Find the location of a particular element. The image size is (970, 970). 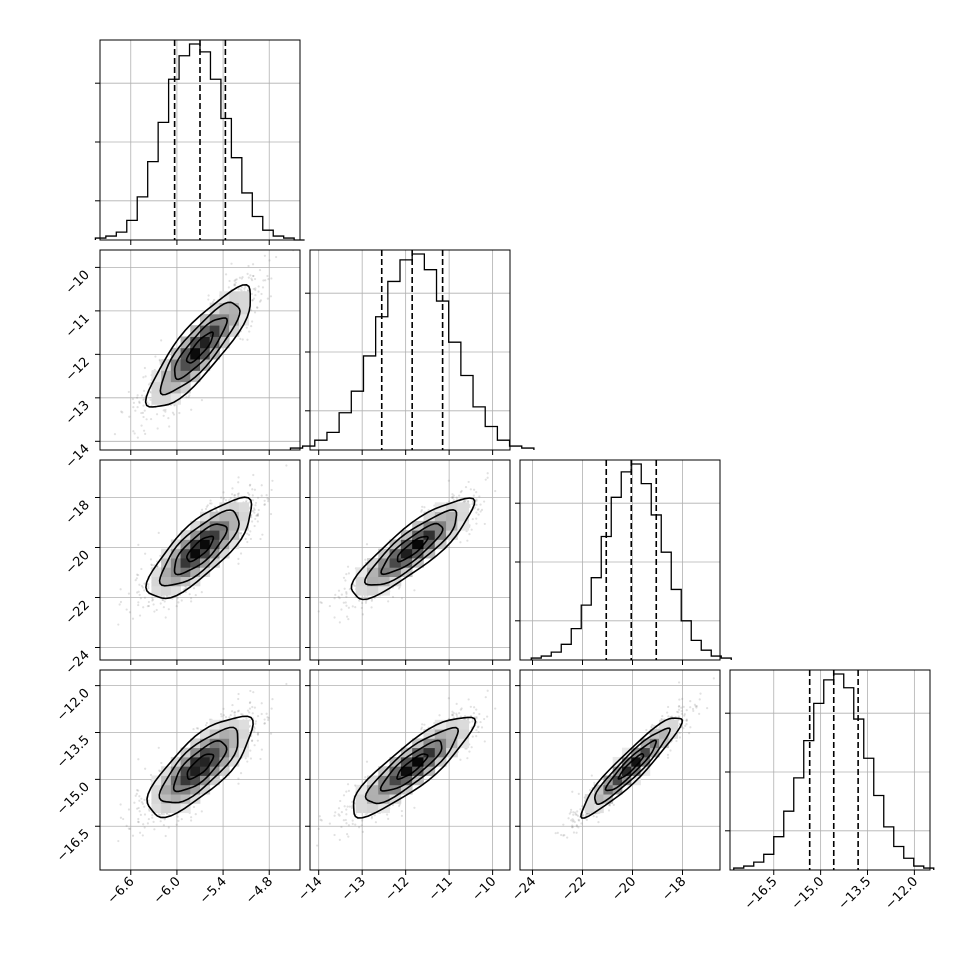

y-tick-label: −22 is located at coordinates (78, 613).